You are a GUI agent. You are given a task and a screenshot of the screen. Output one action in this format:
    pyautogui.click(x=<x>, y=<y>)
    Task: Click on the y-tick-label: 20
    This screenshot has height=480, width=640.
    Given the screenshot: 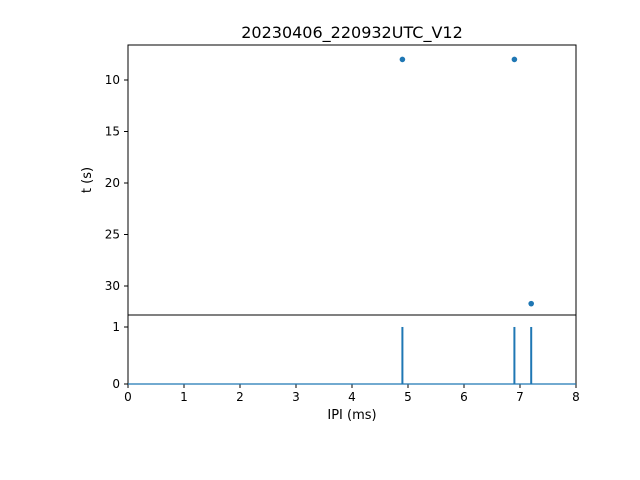 What is the action you would take?
    pyautogui.click(x=112, y=183)
    